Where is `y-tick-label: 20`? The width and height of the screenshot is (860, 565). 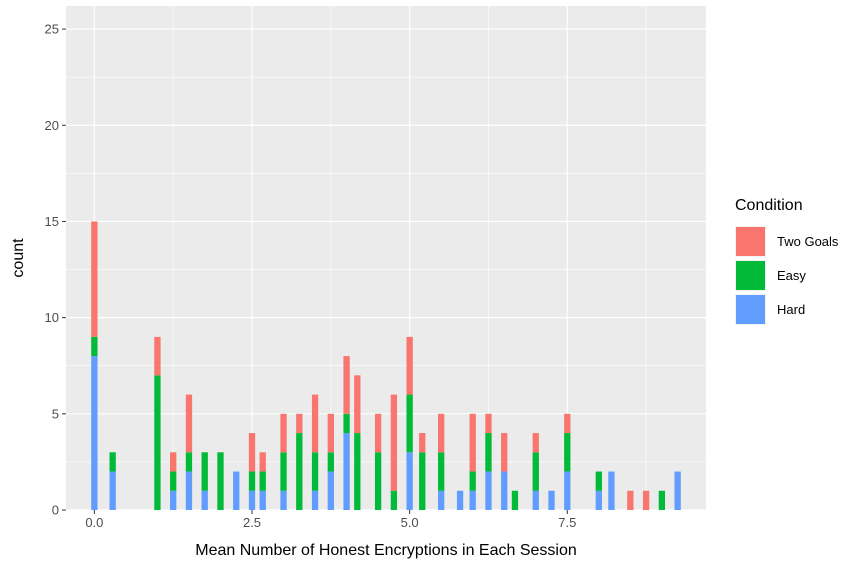
y-tick-label: 20 is located at coordinates (52, 125).